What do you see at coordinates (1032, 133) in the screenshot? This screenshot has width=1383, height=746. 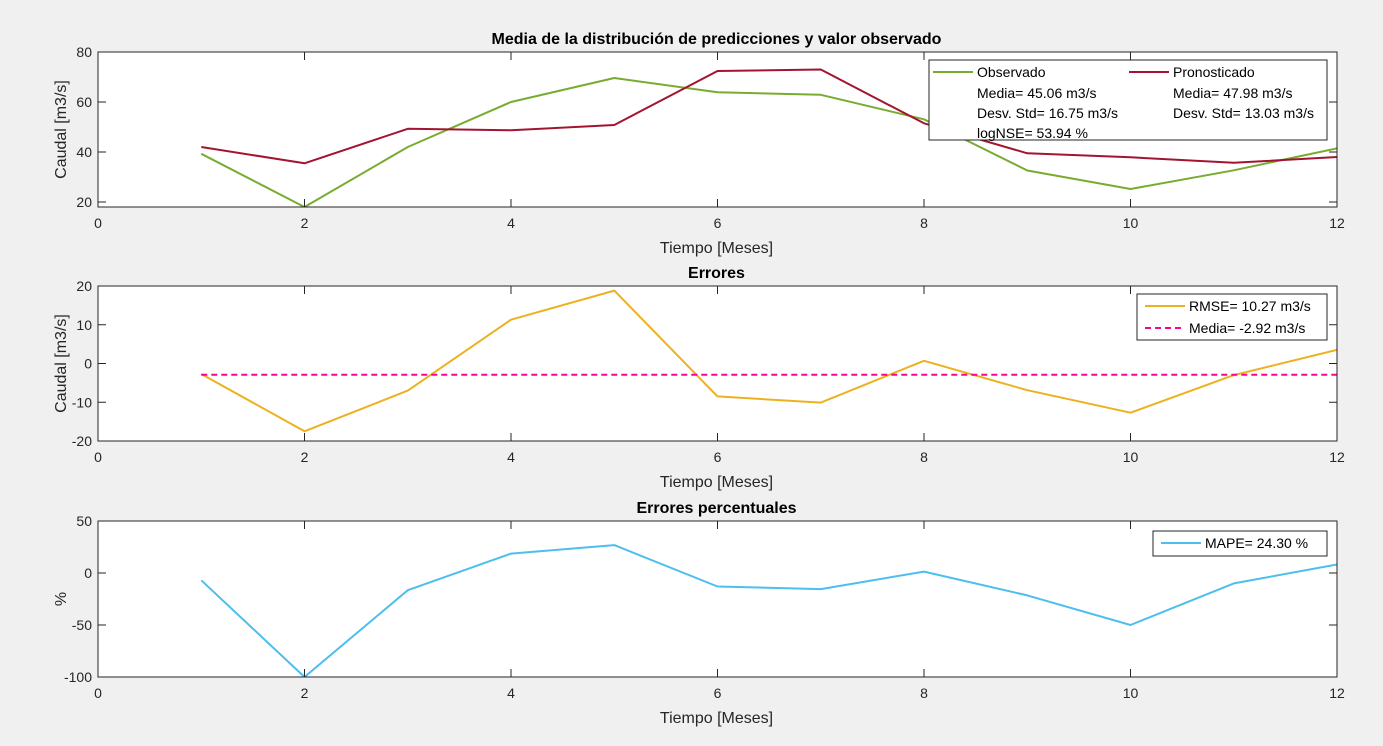 I see `legend-stat-line: logNSE= 53.94 %` at bounding box center [1032, 133].